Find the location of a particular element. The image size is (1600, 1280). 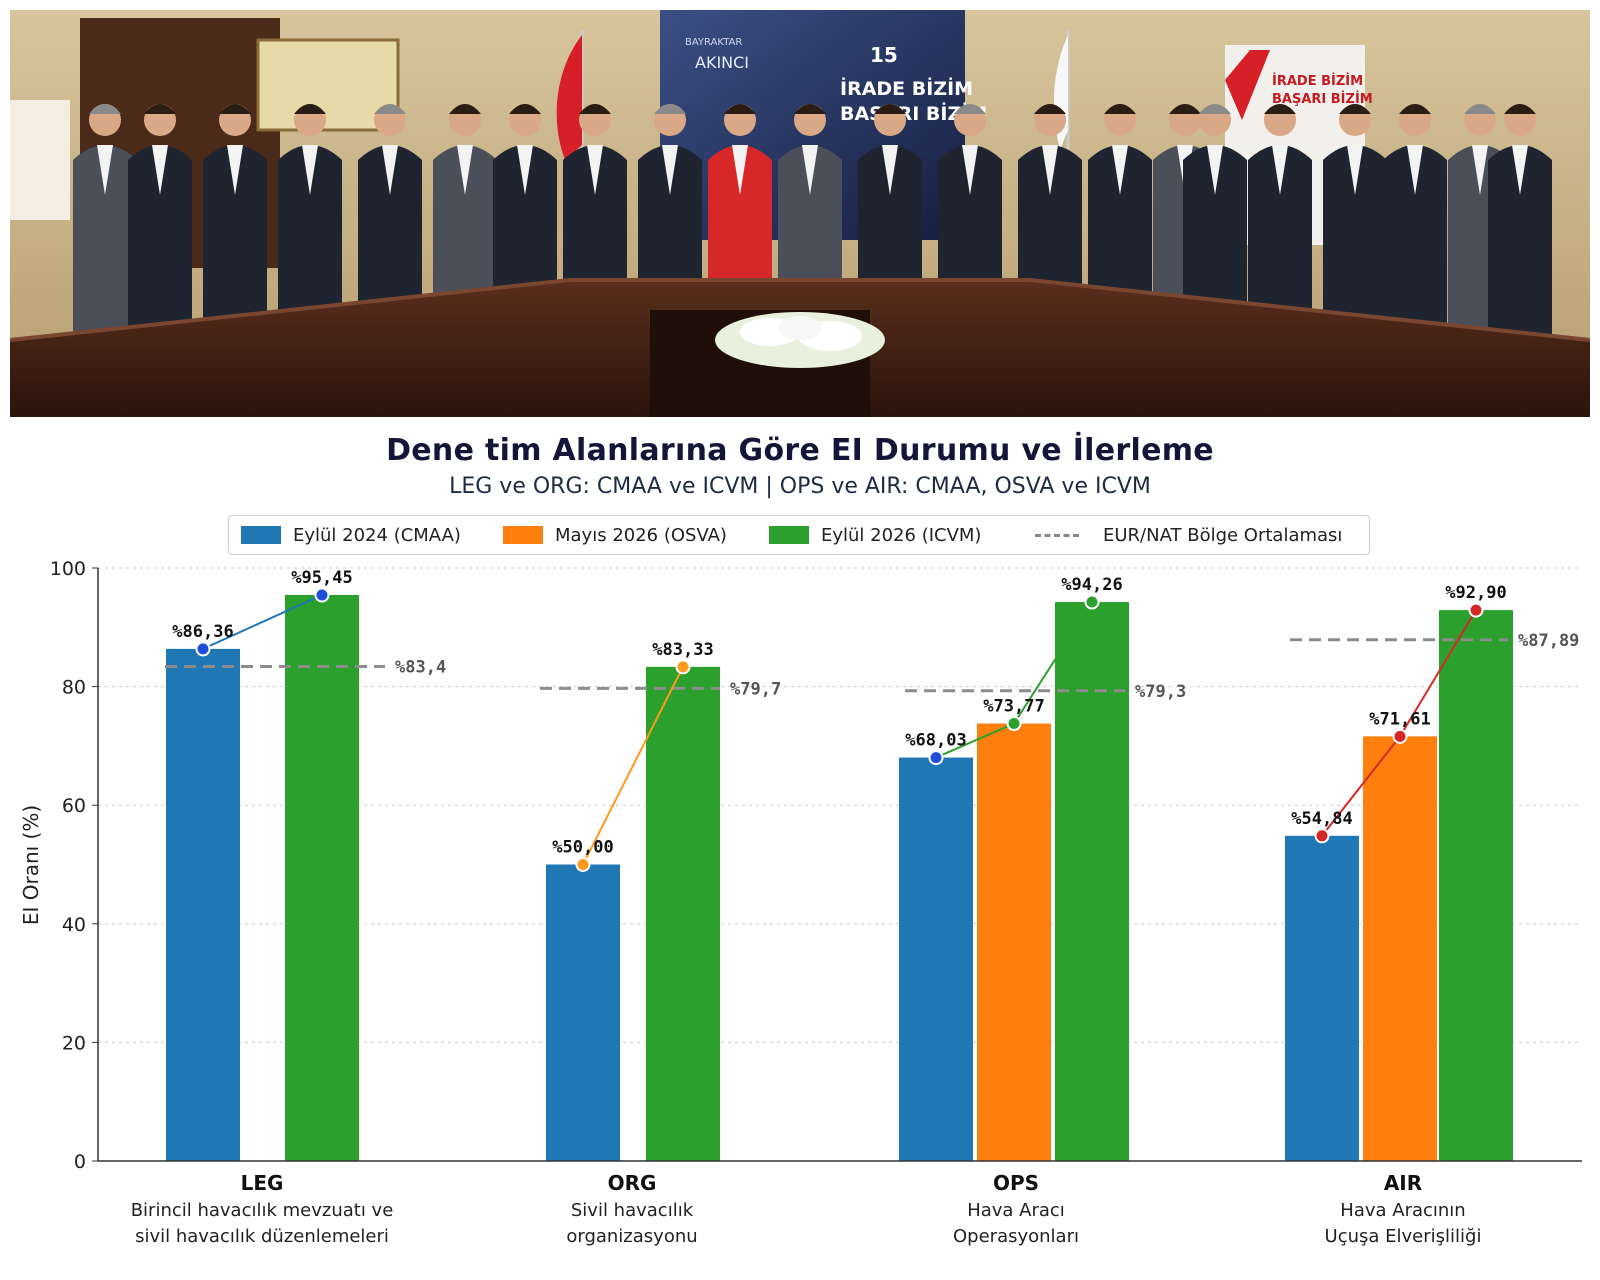

x-tick-label-desc: Birincil havacılık mevzuatı ve is located at coordinates (262, 1210).